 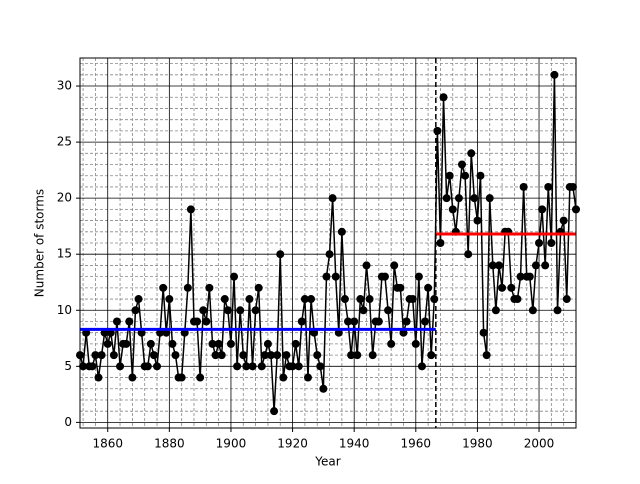 I want to click on x-tick-label: 1960, so click(x=416, y=444).